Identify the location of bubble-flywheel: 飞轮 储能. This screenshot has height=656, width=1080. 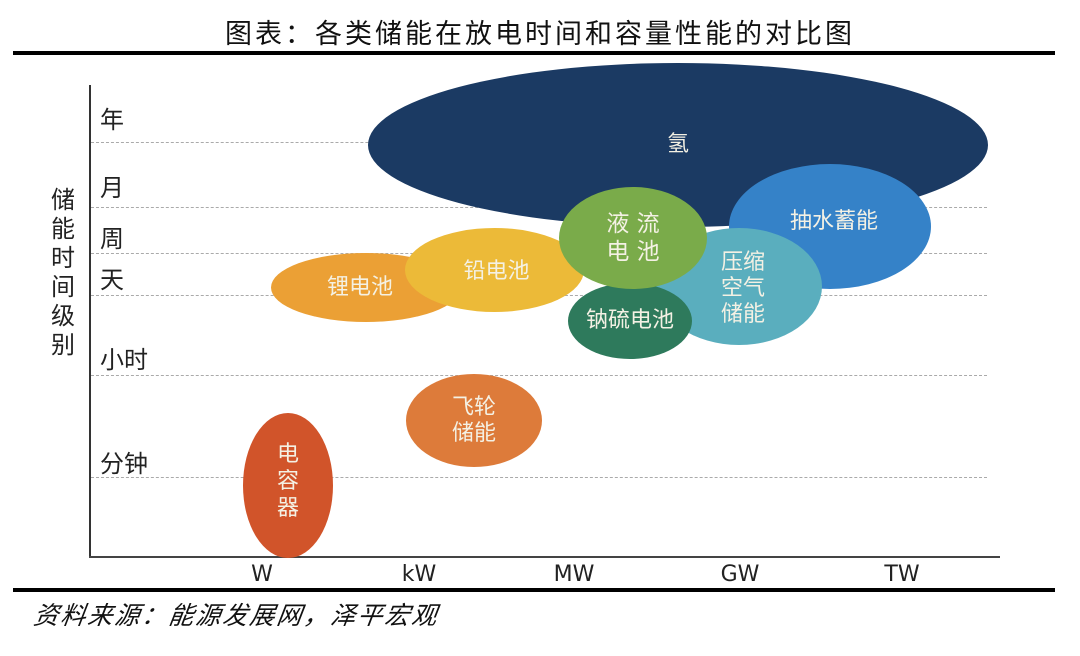
(474, 420).